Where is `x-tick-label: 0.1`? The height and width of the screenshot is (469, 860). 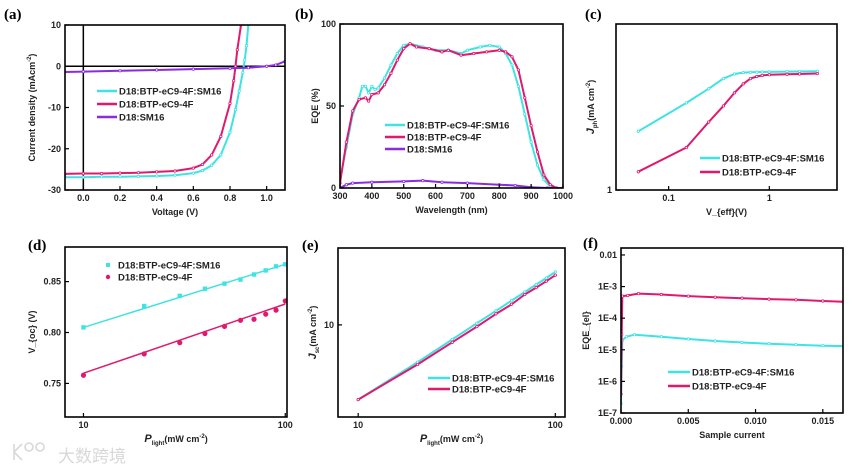 x-tick-label: 0.1 is located at coordinates (668, 198).